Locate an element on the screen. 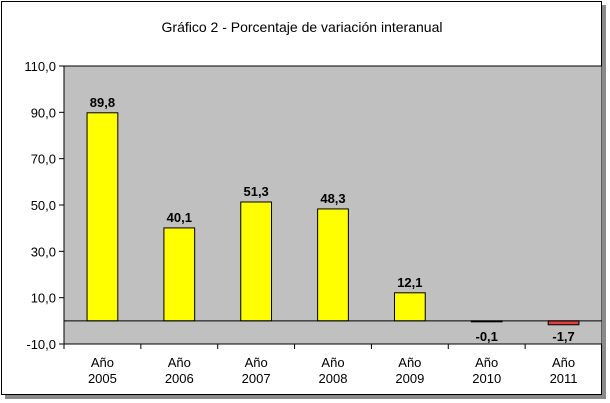  data-label: -1,7 is located at coordinates (563, 336).